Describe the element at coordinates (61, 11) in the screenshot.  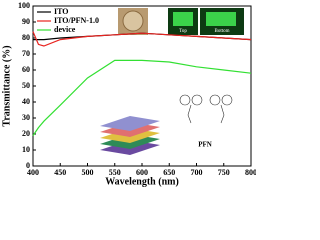
I see `legend-label: ITO` at that location.